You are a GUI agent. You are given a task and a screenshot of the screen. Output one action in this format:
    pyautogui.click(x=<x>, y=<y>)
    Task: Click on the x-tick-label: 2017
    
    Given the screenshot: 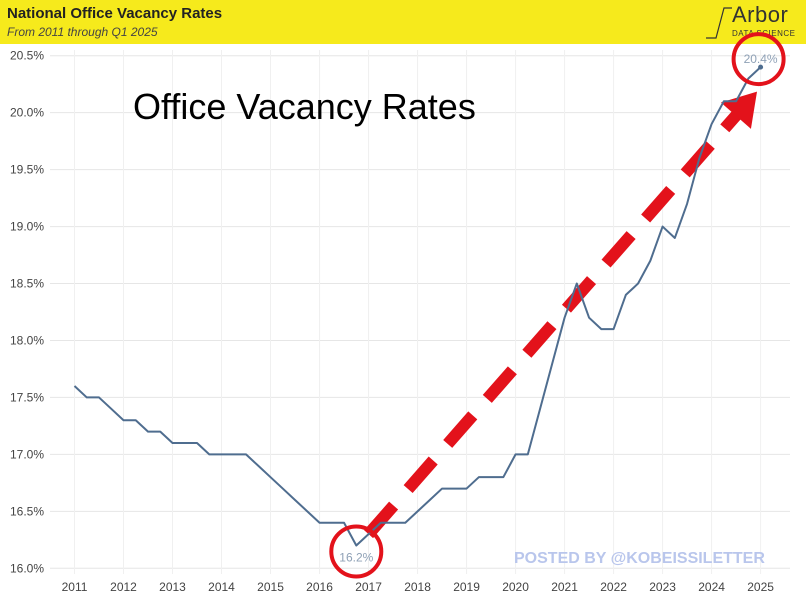 What is the action you would take?
    pyautogui.click(x=368, y=587)
    